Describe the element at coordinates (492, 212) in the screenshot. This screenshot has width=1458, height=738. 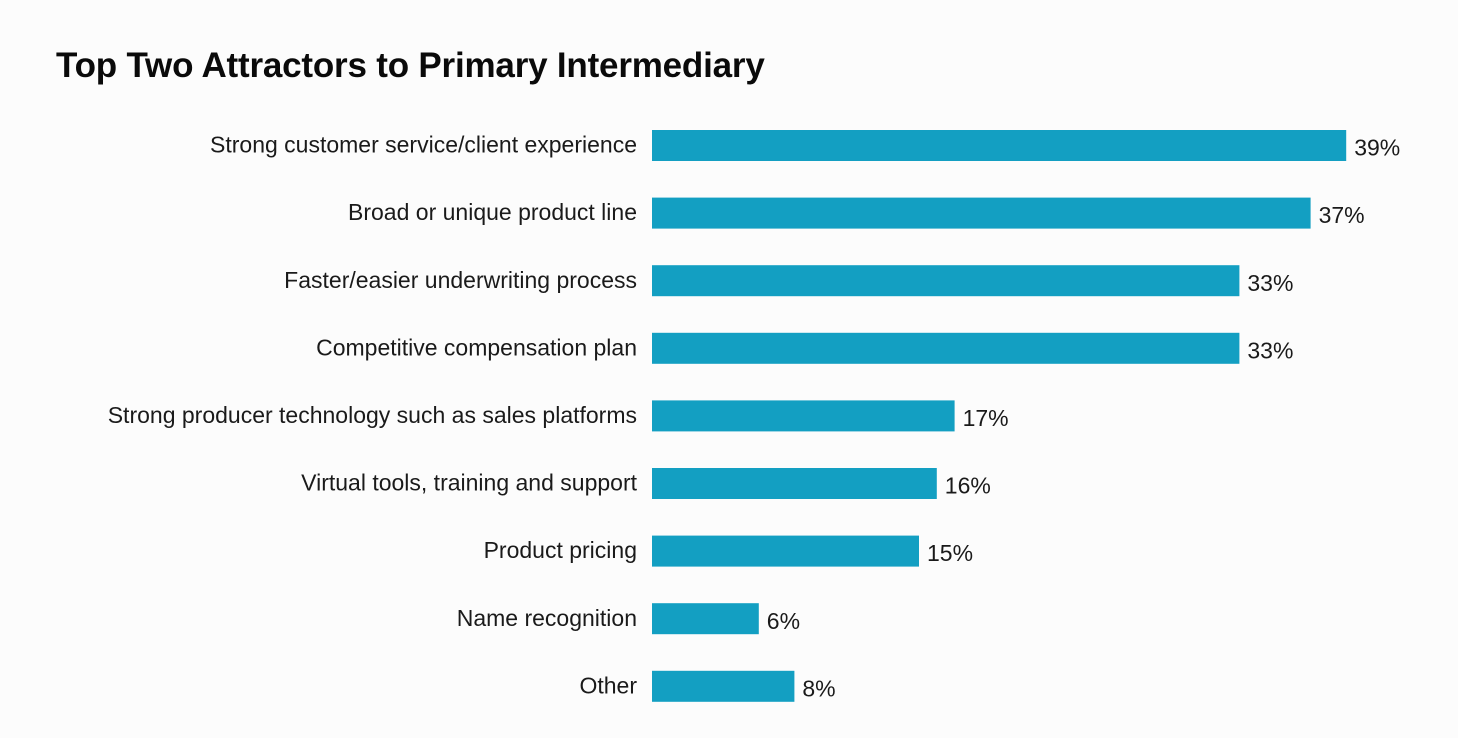
I see `category-label: Broad or unique product line` at that location.